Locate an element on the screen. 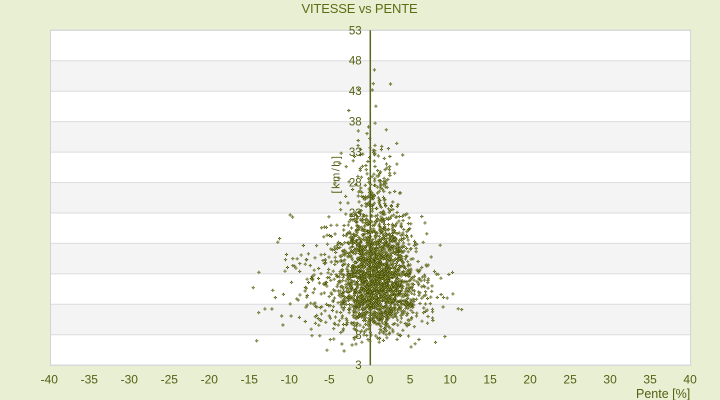 Image resolution: width=720 pixels, height=400 pixels. svg-text: 33 is located at coordinates (355, 153).